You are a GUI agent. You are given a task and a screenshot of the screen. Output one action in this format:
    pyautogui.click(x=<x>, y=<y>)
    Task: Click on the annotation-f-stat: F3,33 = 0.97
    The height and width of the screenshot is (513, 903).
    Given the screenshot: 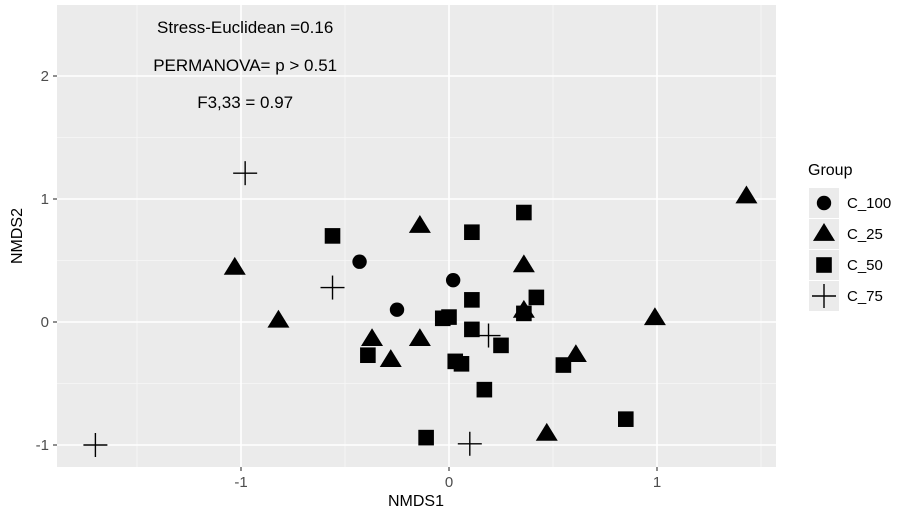 What is the action you would take?
    pyautogui.click(x=245, y=102)
    